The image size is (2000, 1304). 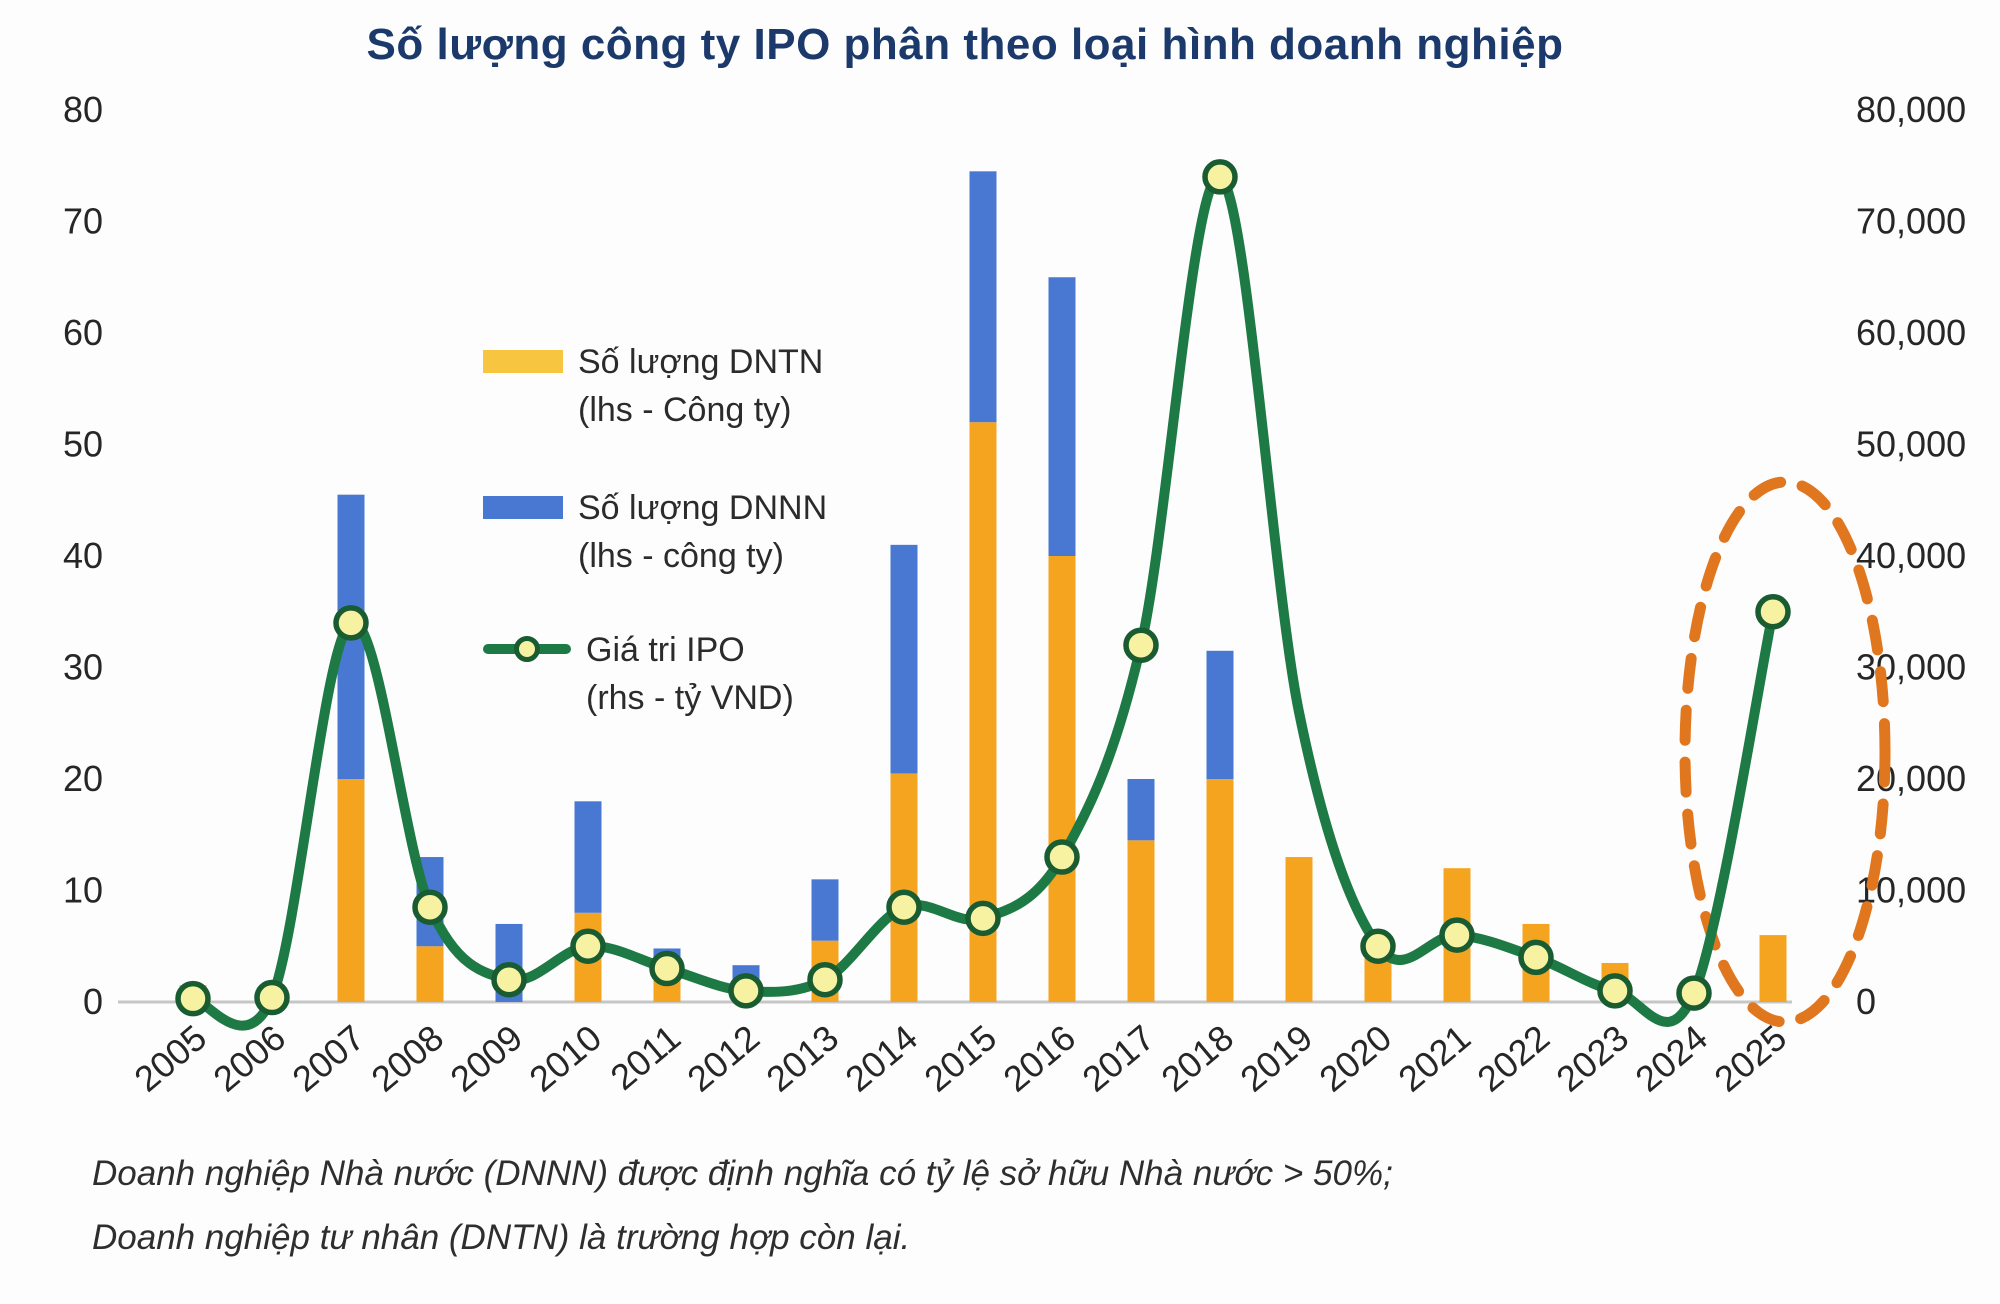 What do you see at coordinates (1911, 555) in the screenshot?
I see `y-axis-right-tick-40000: 40,000` at bounding box center [1911, 555].